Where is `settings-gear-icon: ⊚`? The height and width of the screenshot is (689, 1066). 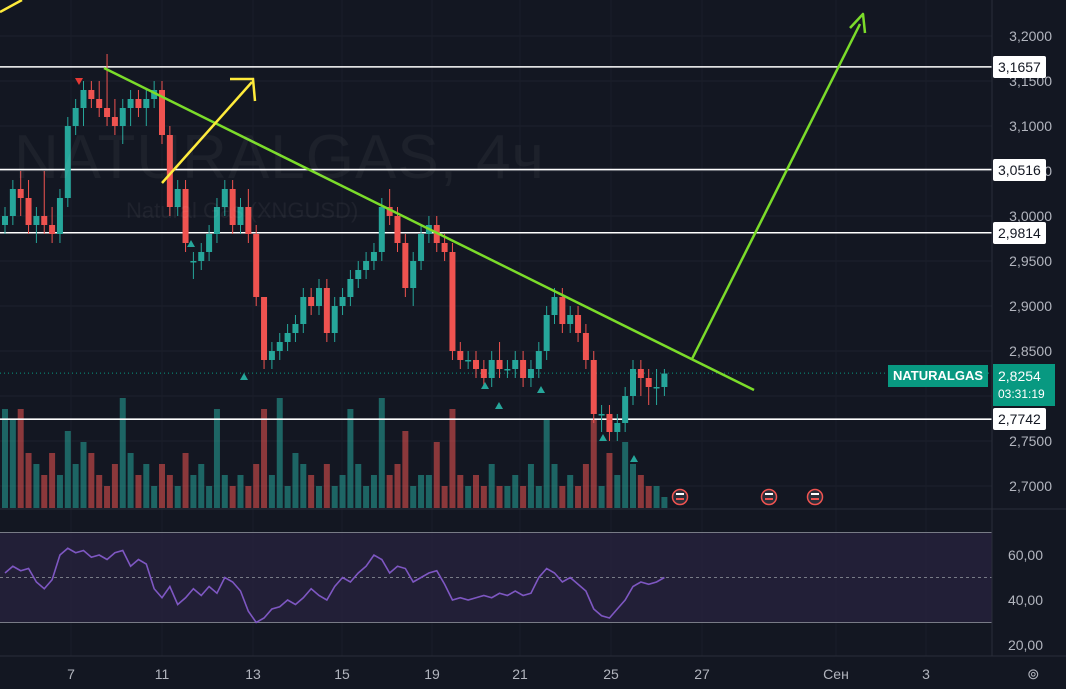
settings-gear-icon: ⊚ is located at coordinates (1033, 674).